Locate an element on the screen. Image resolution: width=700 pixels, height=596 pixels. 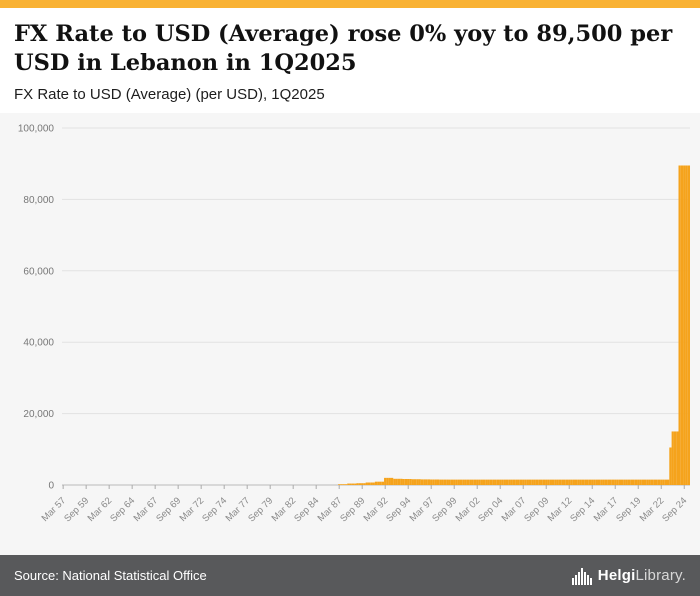
svg-text: 40,000 is located at coordinates (38, 343).